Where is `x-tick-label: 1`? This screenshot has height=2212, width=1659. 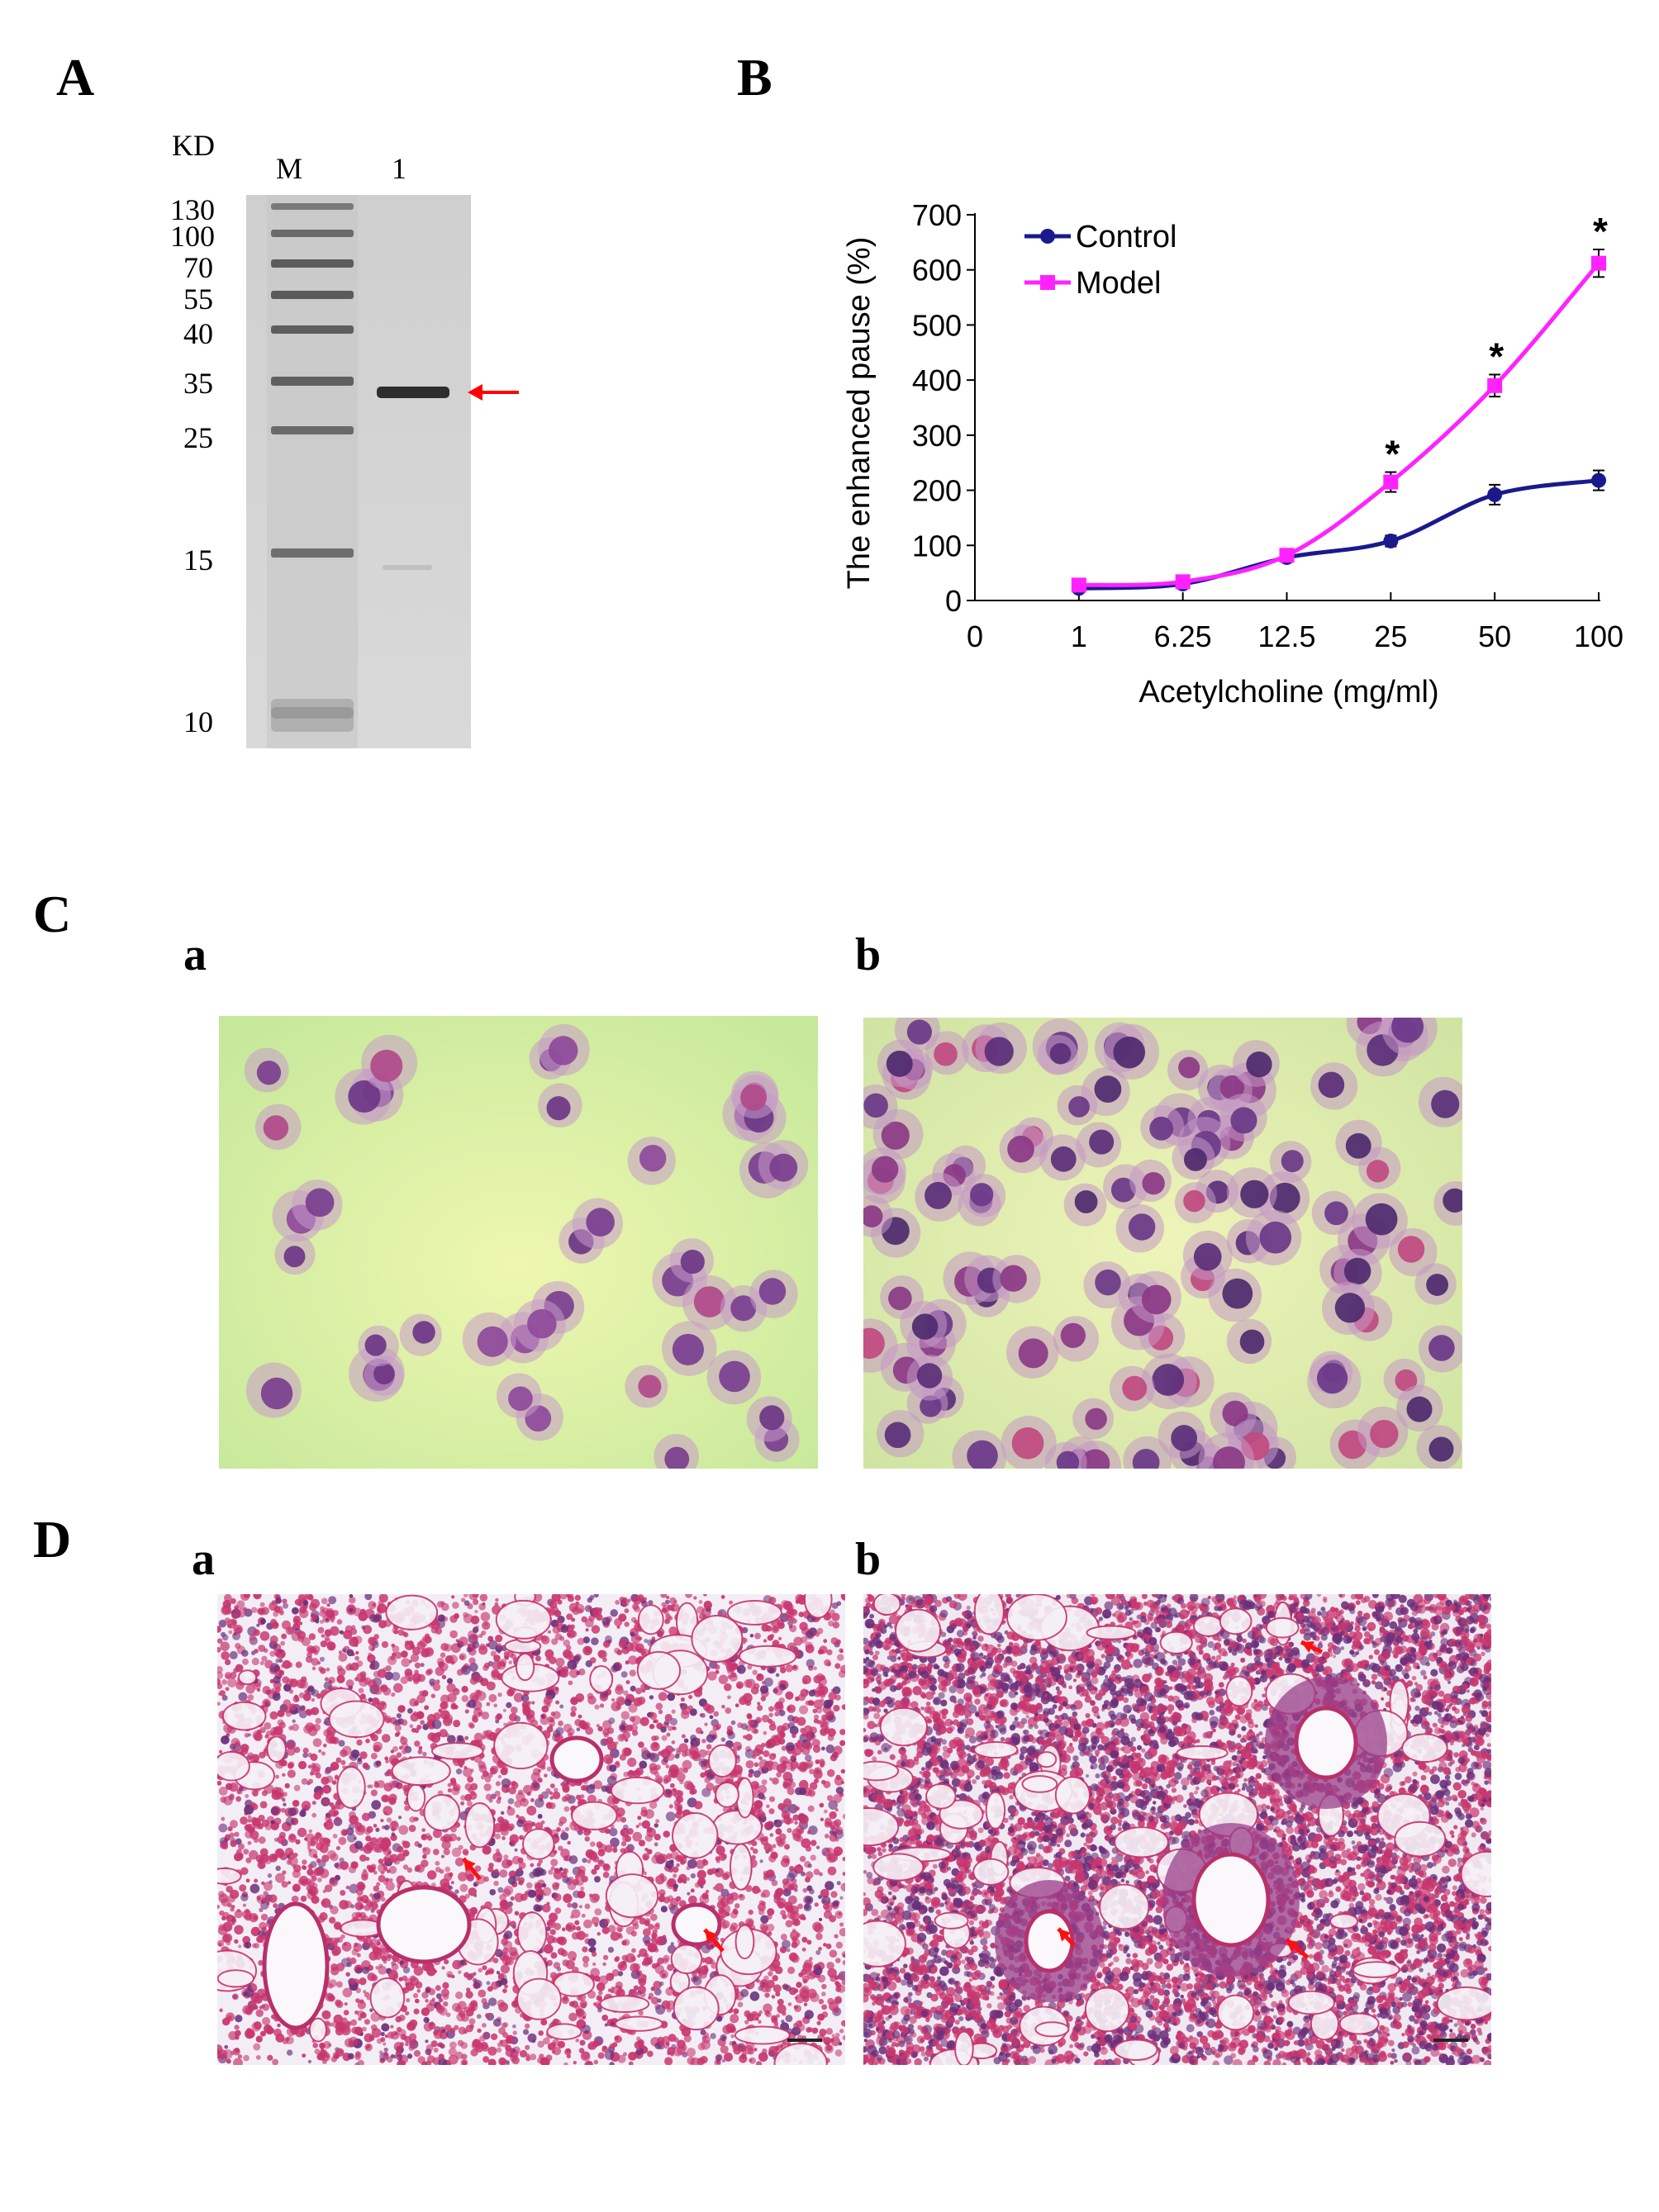
x-tick-label: 1 is located at coordinates (1079, 636).